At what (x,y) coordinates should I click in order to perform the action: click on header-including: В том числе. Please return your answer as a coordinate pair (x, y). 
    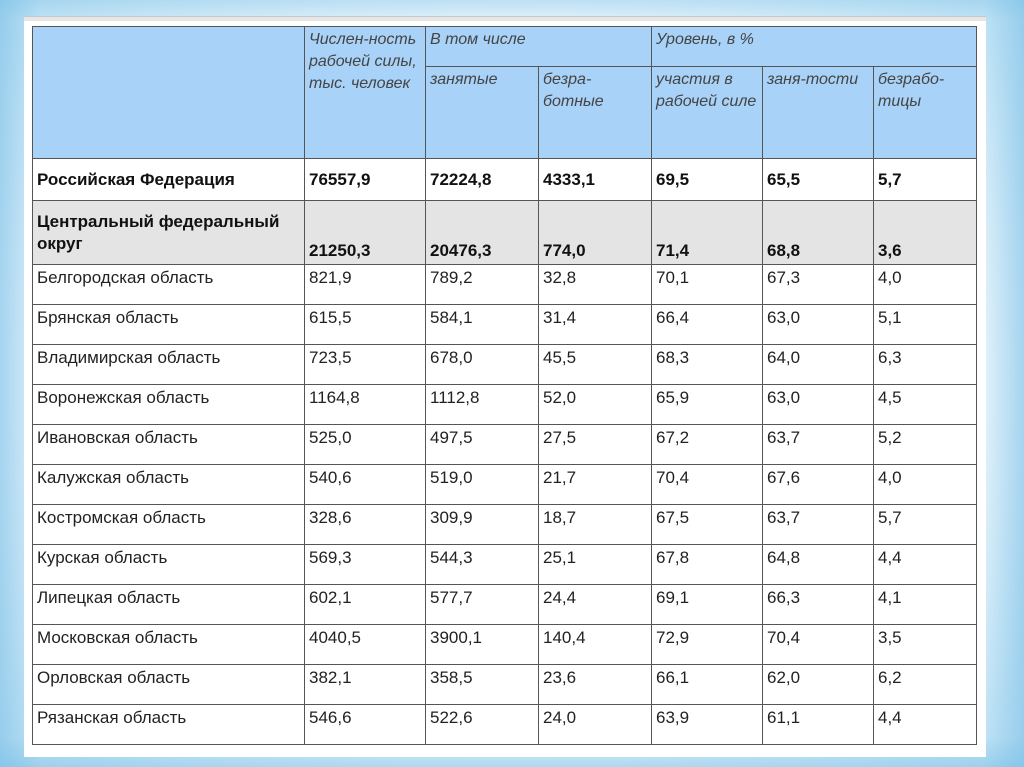
    Looking at the image, I should click on (538, 46).